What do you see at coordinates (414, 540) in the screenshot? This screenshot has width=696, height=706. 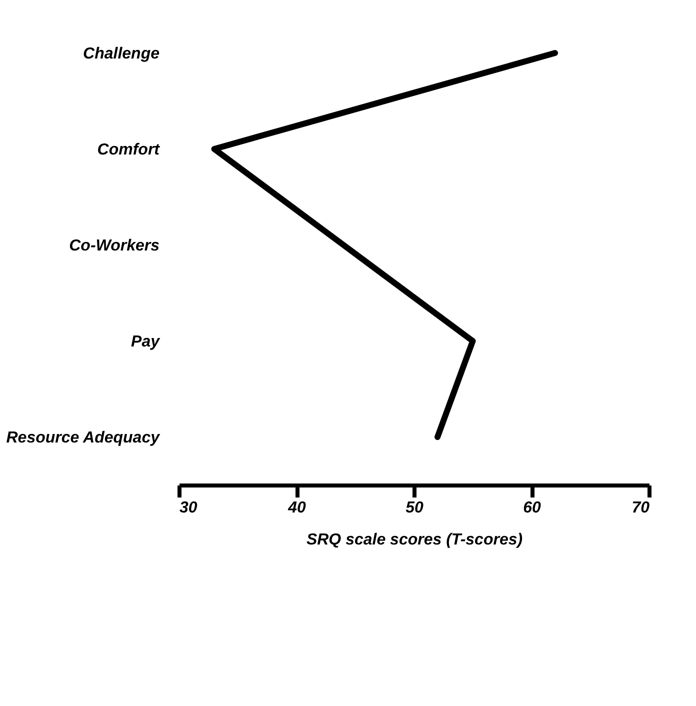 I see `x-axis-title: SRQ scale scores (T-scores)` at bounding box center [414, 540].